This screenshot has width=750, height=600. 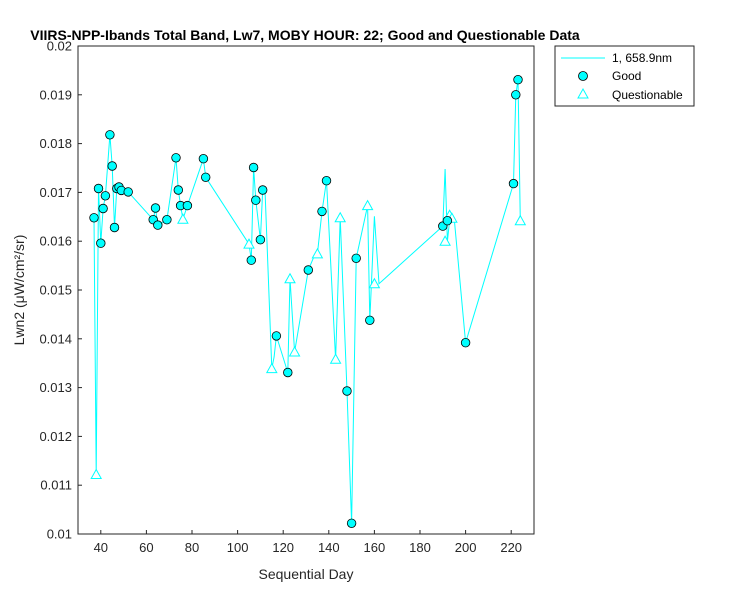 I want to click on x-tick-label: 220, so click(x=511, y=547).